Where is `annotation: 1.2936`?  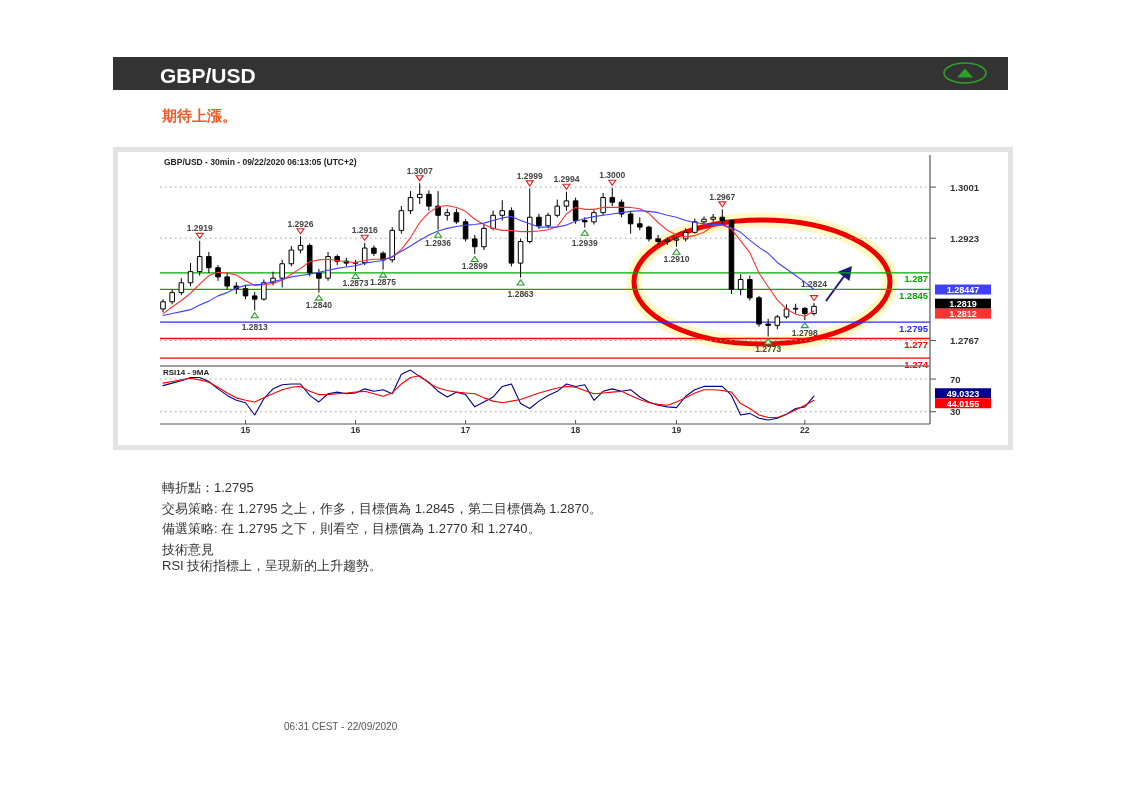 annotation: 1.2936 is located at coordinates (438, 243).